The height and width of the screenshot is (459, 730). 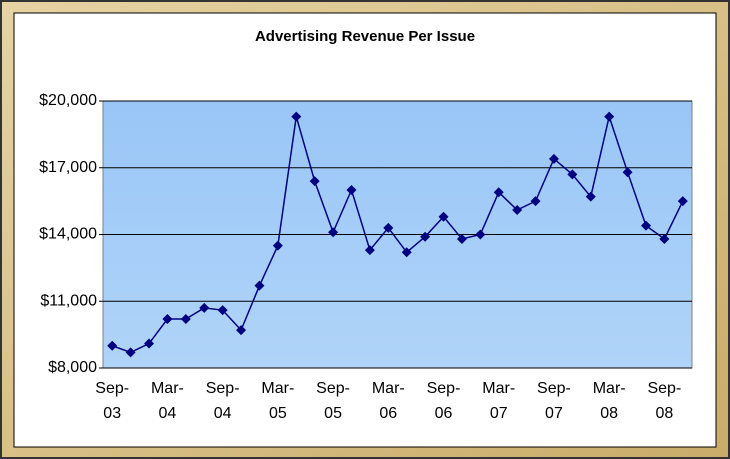 I want to click on x-tick-label: Sep-08, so click(x=664, y=401).